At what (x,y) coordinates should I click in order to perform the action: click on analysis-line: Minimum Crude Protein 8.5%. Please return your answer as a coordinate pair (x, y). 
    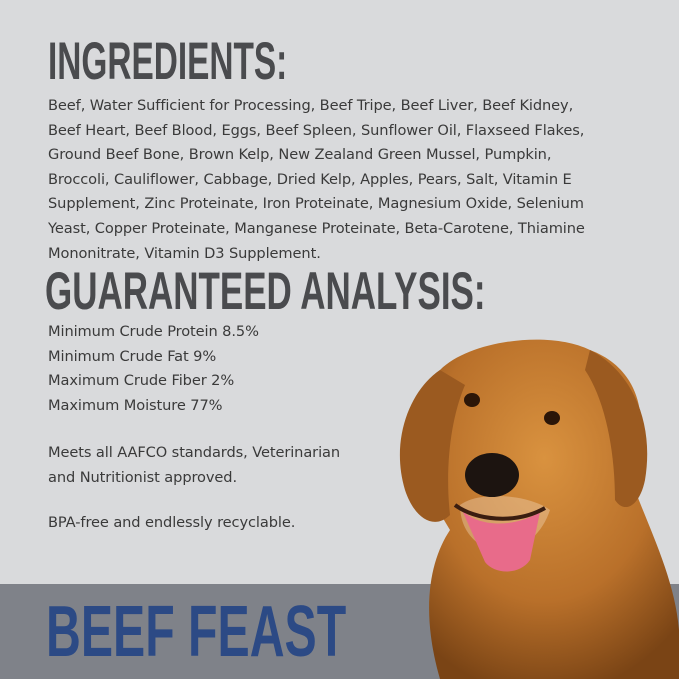
    Looking at the image, I should click on (153, 331).